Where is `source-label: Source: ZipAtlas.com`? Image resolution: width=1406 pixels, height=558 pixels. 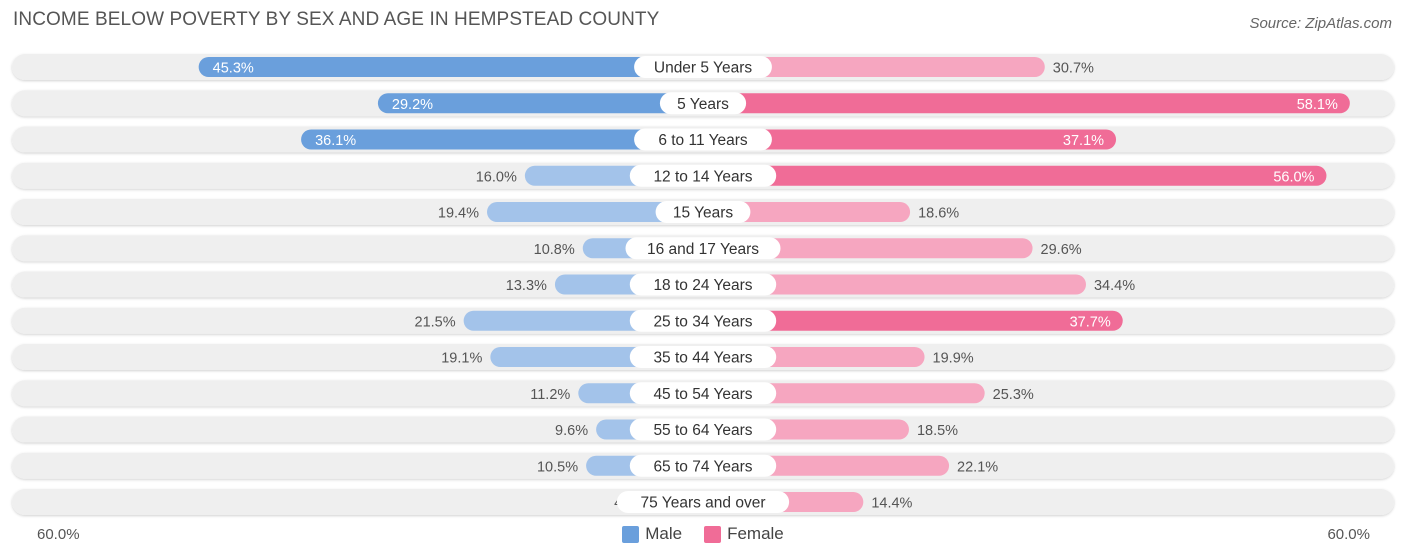 source-label: Source: ZipAtlas.com is located at coordinates (1320, 23).